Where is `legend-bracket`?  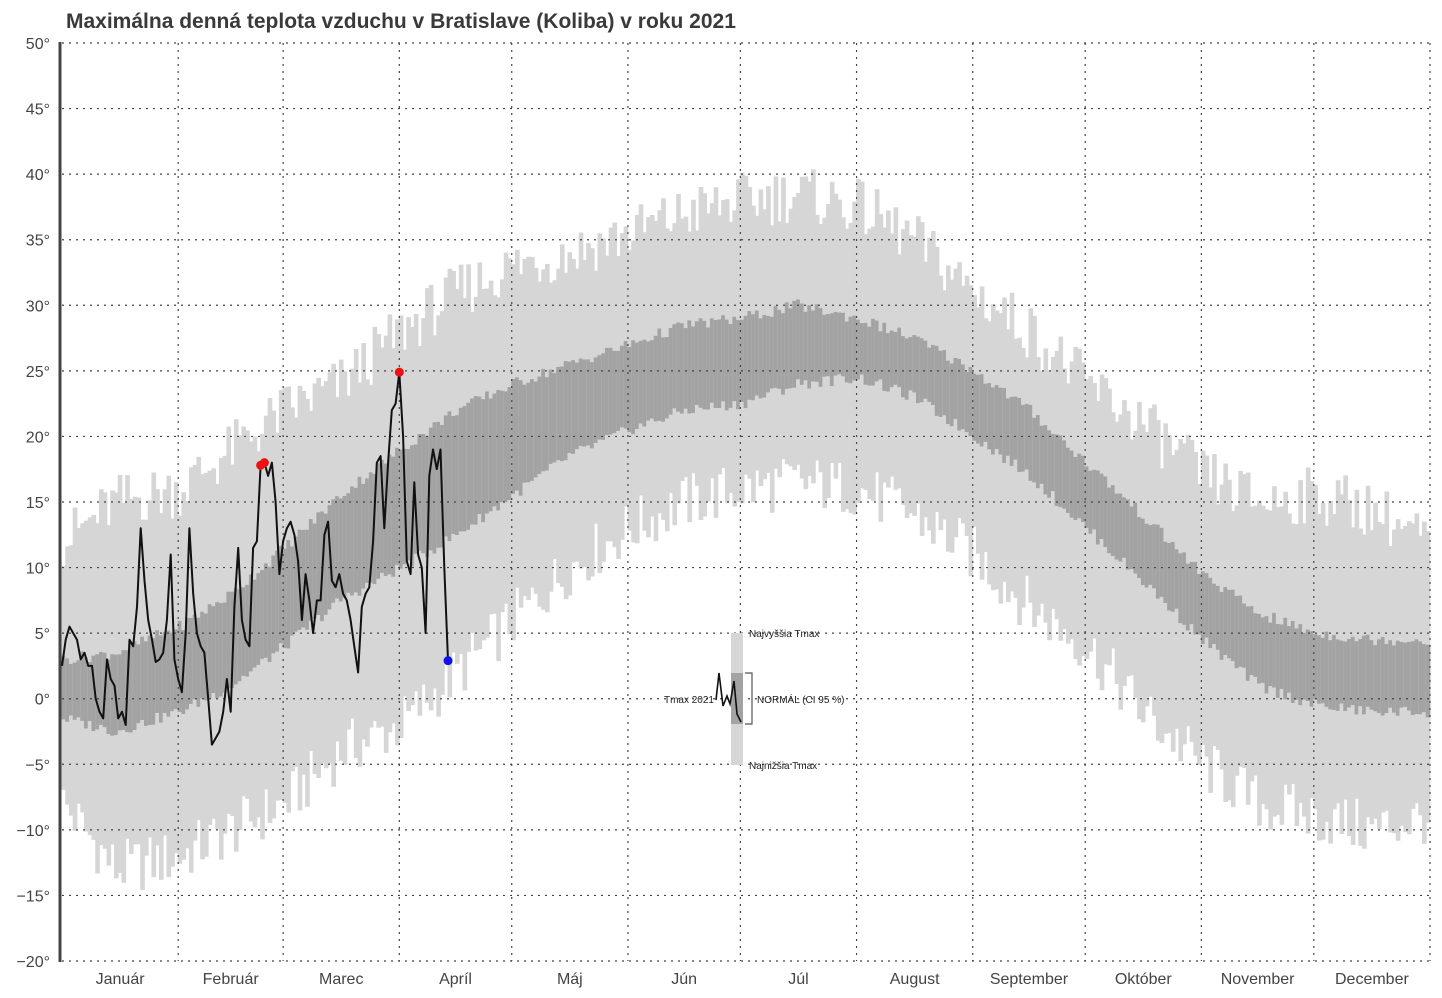
legend-bracket is located at coordinates (749, 698).